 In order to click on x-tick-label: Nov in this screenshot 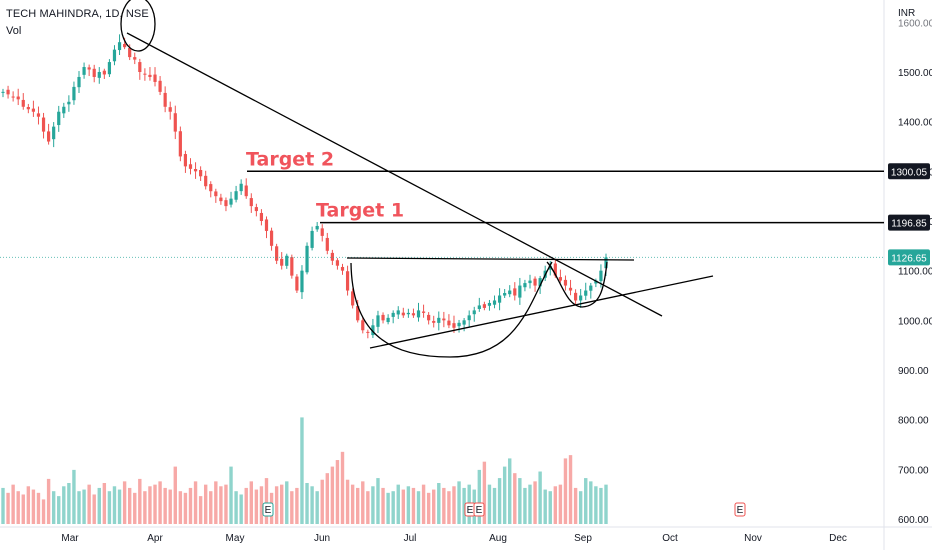, I will do `click(753, 538)`.